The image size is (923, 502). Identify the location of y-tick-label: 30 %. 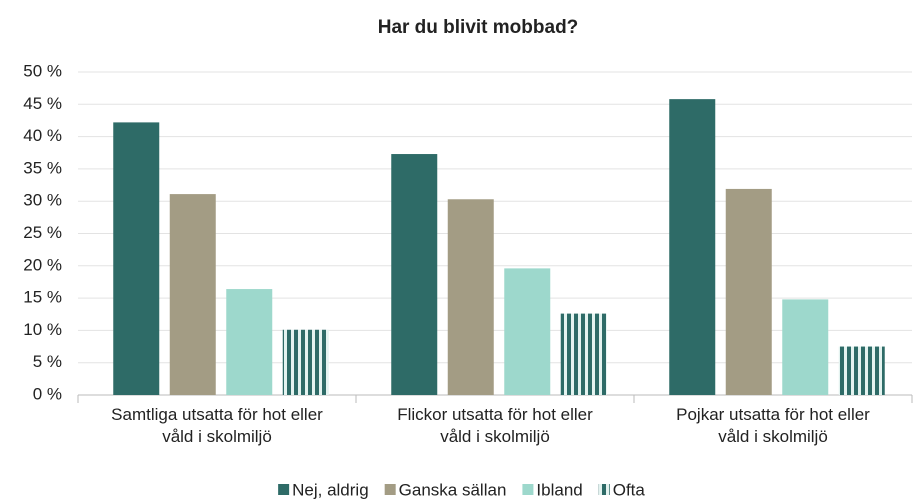
(42, 200).